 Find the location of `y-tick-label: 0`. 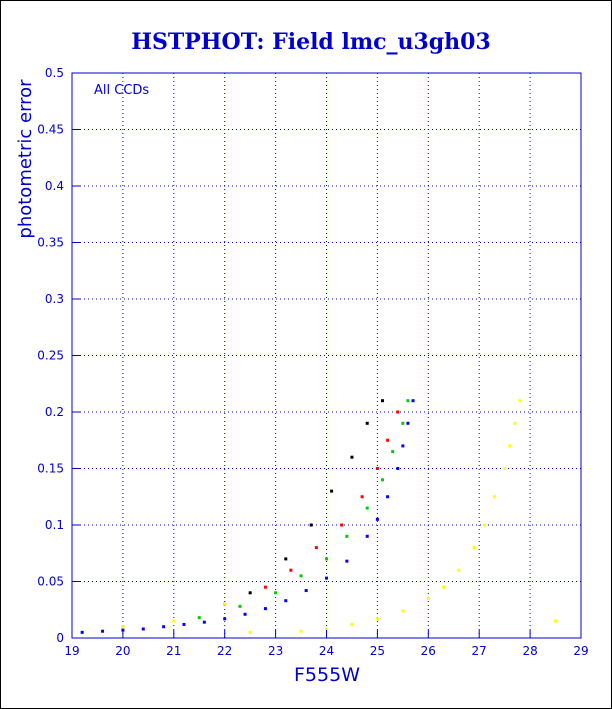

y-tick-label: 0 is located at coordinates (60, 638).